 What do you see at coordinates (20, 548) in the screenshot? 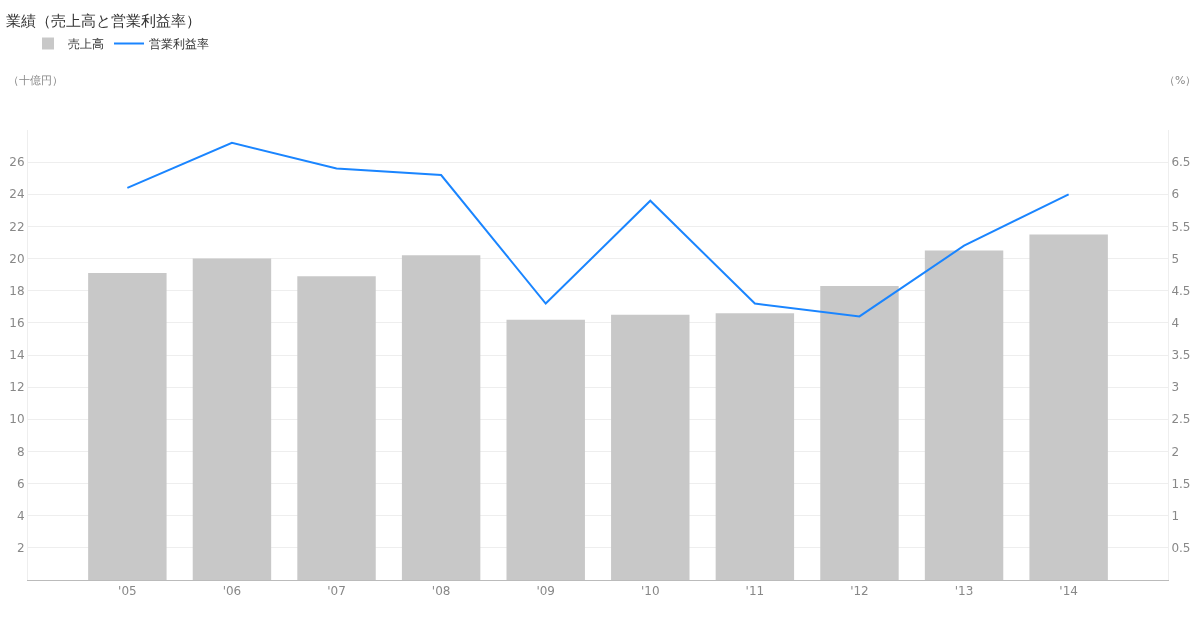
I see `y-tick-label: 2` at bounding box center [20, 548].